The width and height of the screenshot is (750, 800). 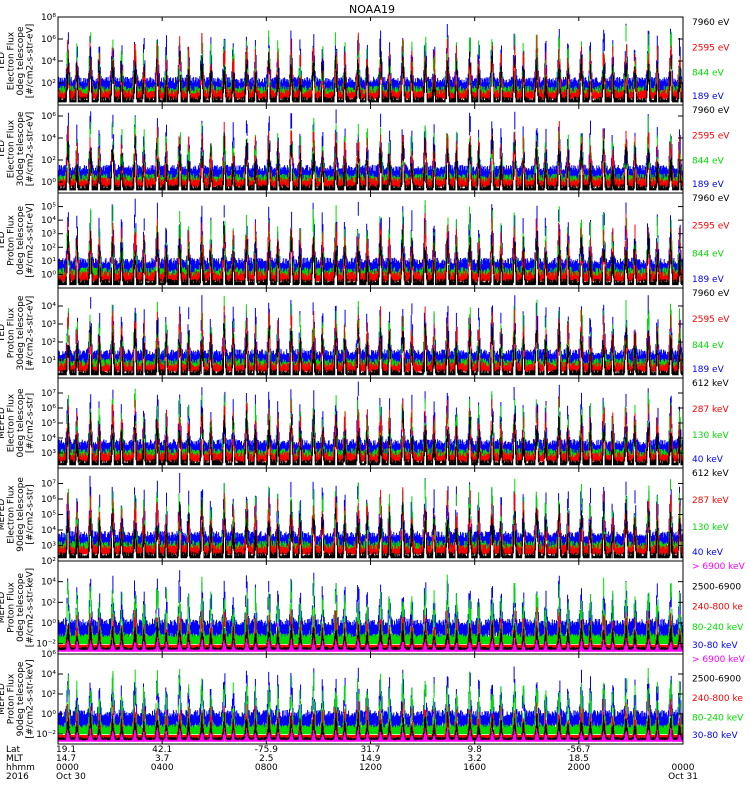 What do you see at coordinates (48, 485) in the screenshot?
I see `y-tick-label: 10⁷` at bounding box center [48, 485].